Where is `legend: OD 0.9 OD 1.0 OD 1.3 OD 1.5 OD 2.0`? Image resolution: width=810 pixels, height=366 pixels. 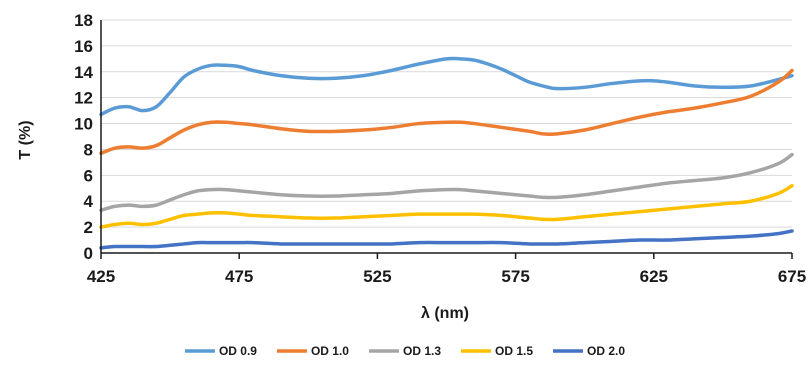 legend: OD 0.9 OD 1.0 OD 1.3 OD 1.5 OD 2.0 is located at coordinates (404, 351).